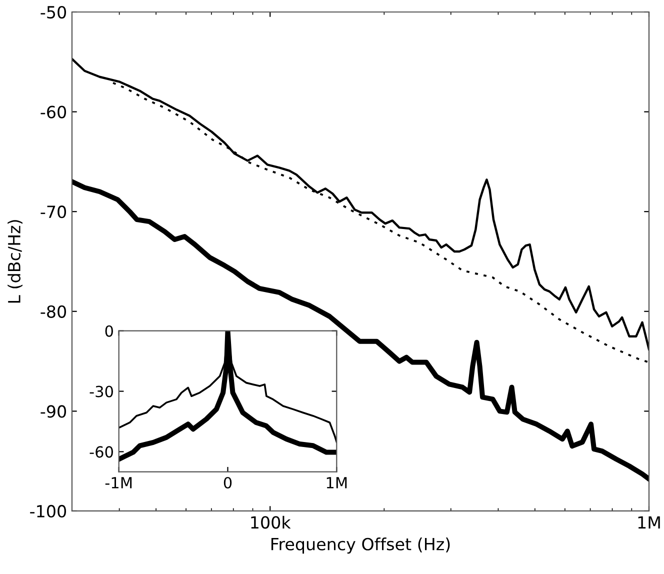 Image resolution: width=664 pixels, height=574 pixels. Describe the element at coordinates (109, 331) in the screenshot. I see `y-tick-label: 0` at that location.